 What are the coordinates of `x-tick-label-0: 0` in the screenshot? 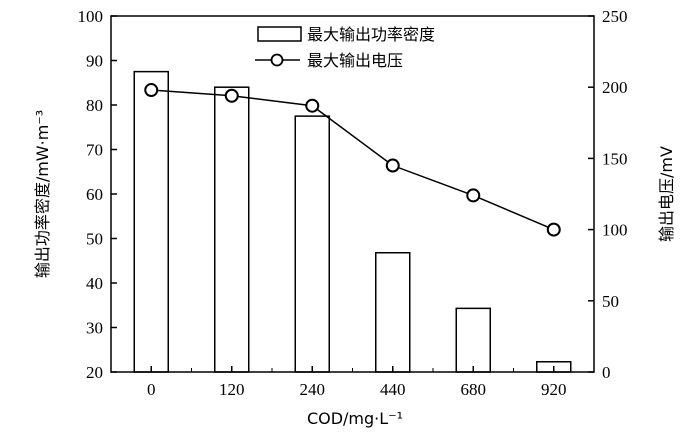 It's located at (151, 389).